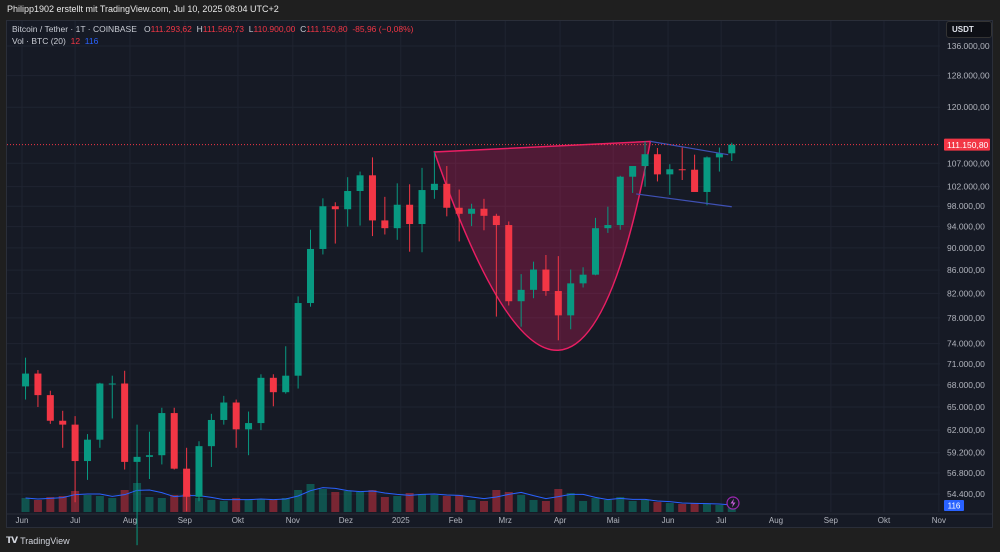  What do you see at coordinates (969, 29) in the screenshot?
I see `currency-unit-button: USDT` at bounding box center [969, 29].